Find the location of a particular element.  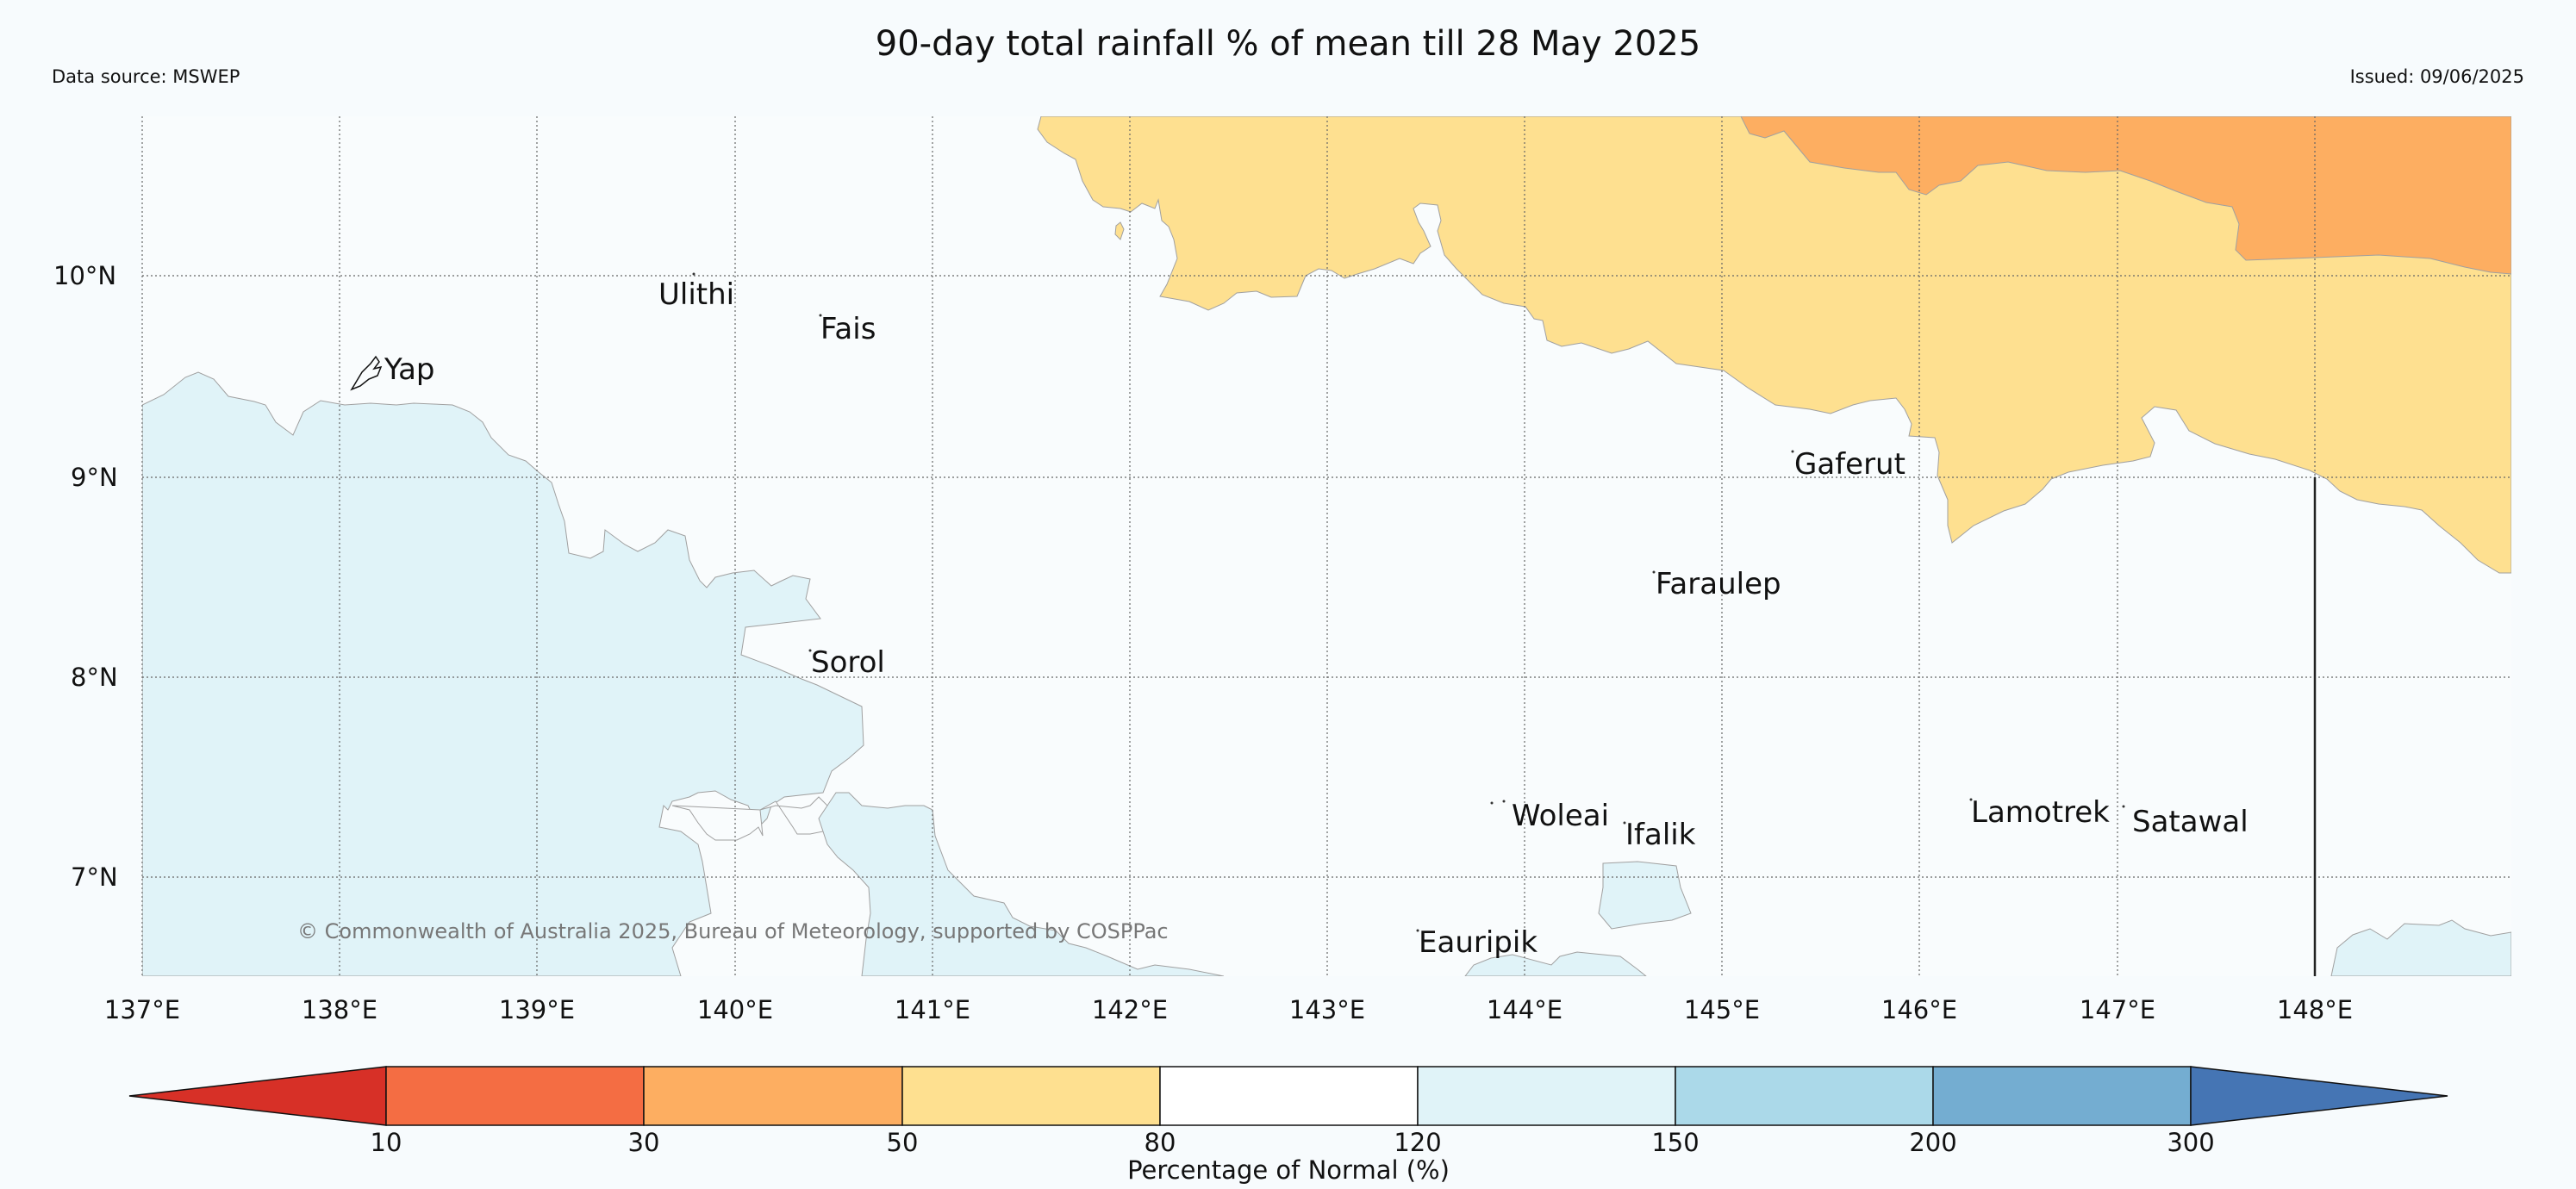

data-source-label: Data source: MSWEP is located at coordinates (146, 76).